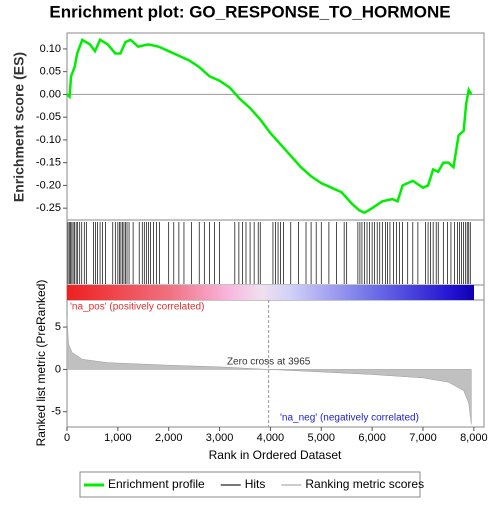  I want to click on y-tick-label: 5, so click(58, 327).